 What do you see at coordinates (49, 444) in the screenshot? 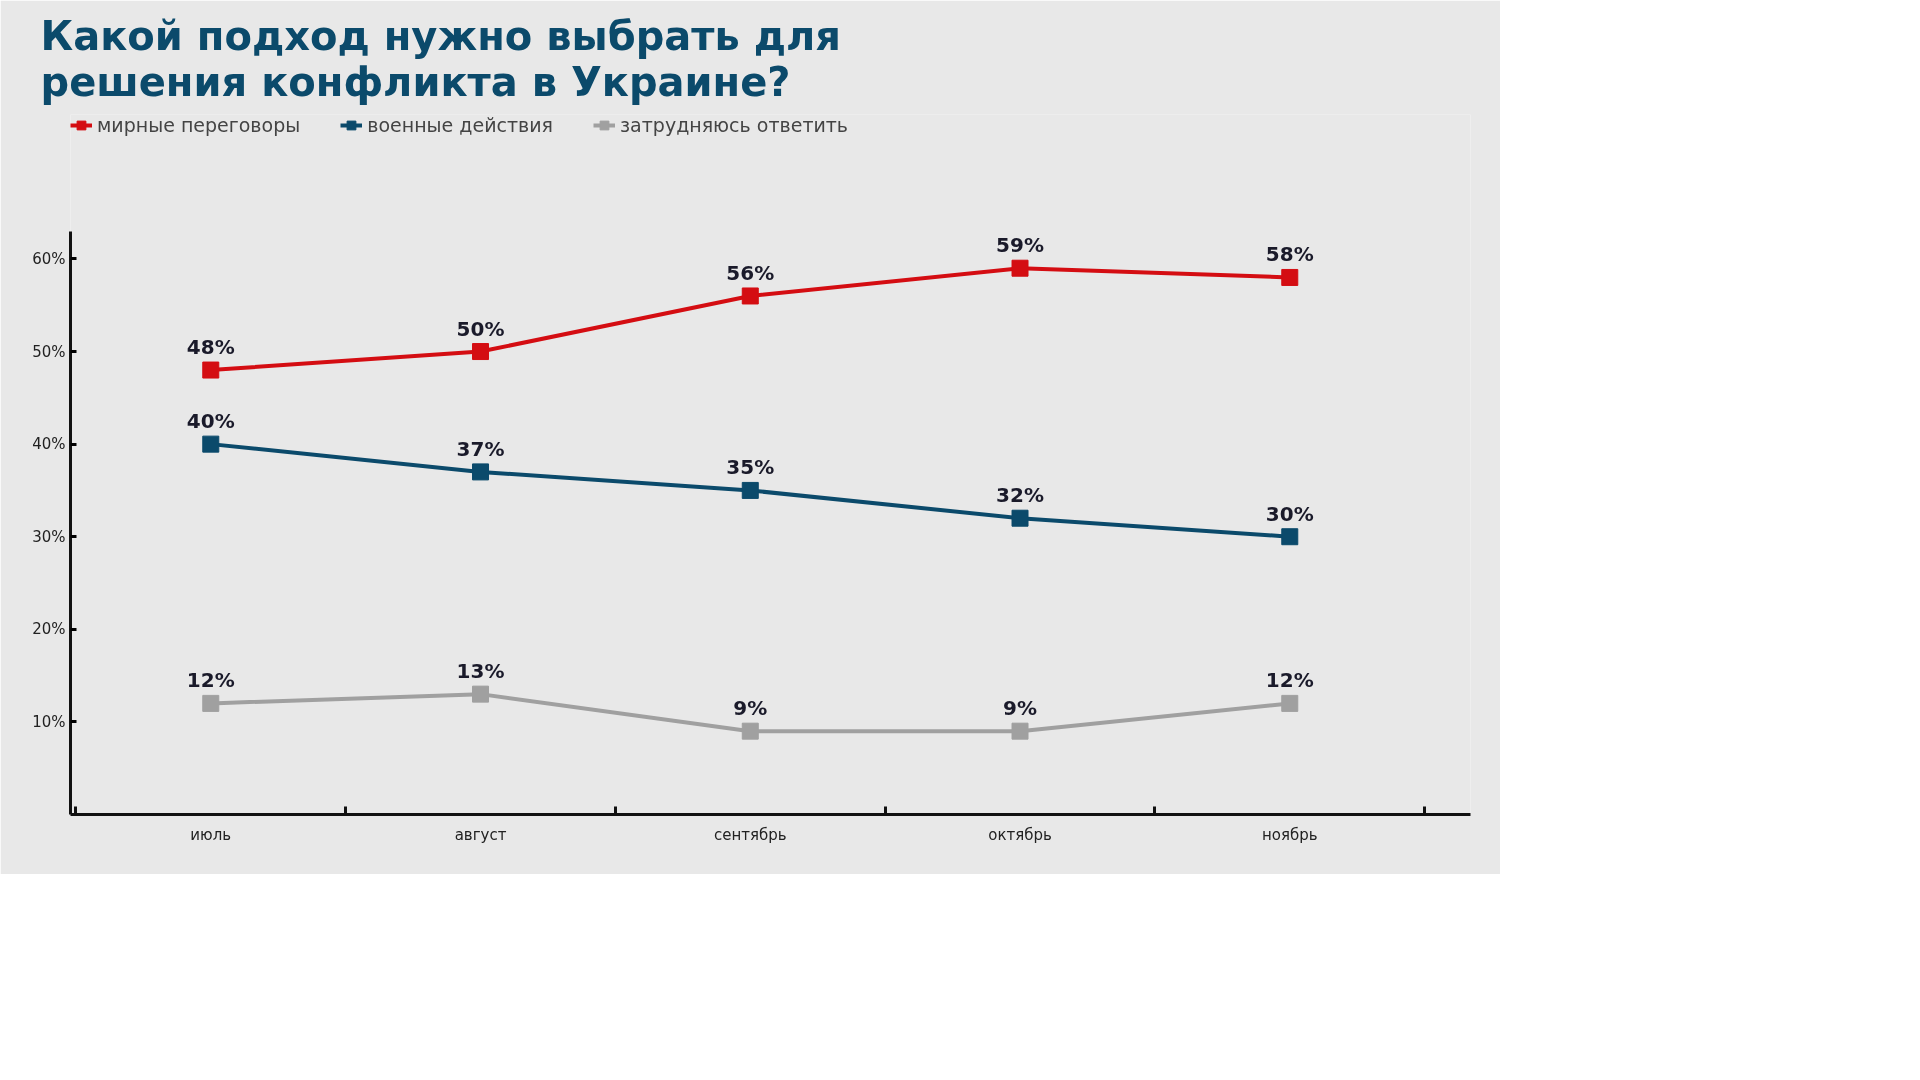
I see `y-tick-label: 40%` at bounding box center [49, 444].